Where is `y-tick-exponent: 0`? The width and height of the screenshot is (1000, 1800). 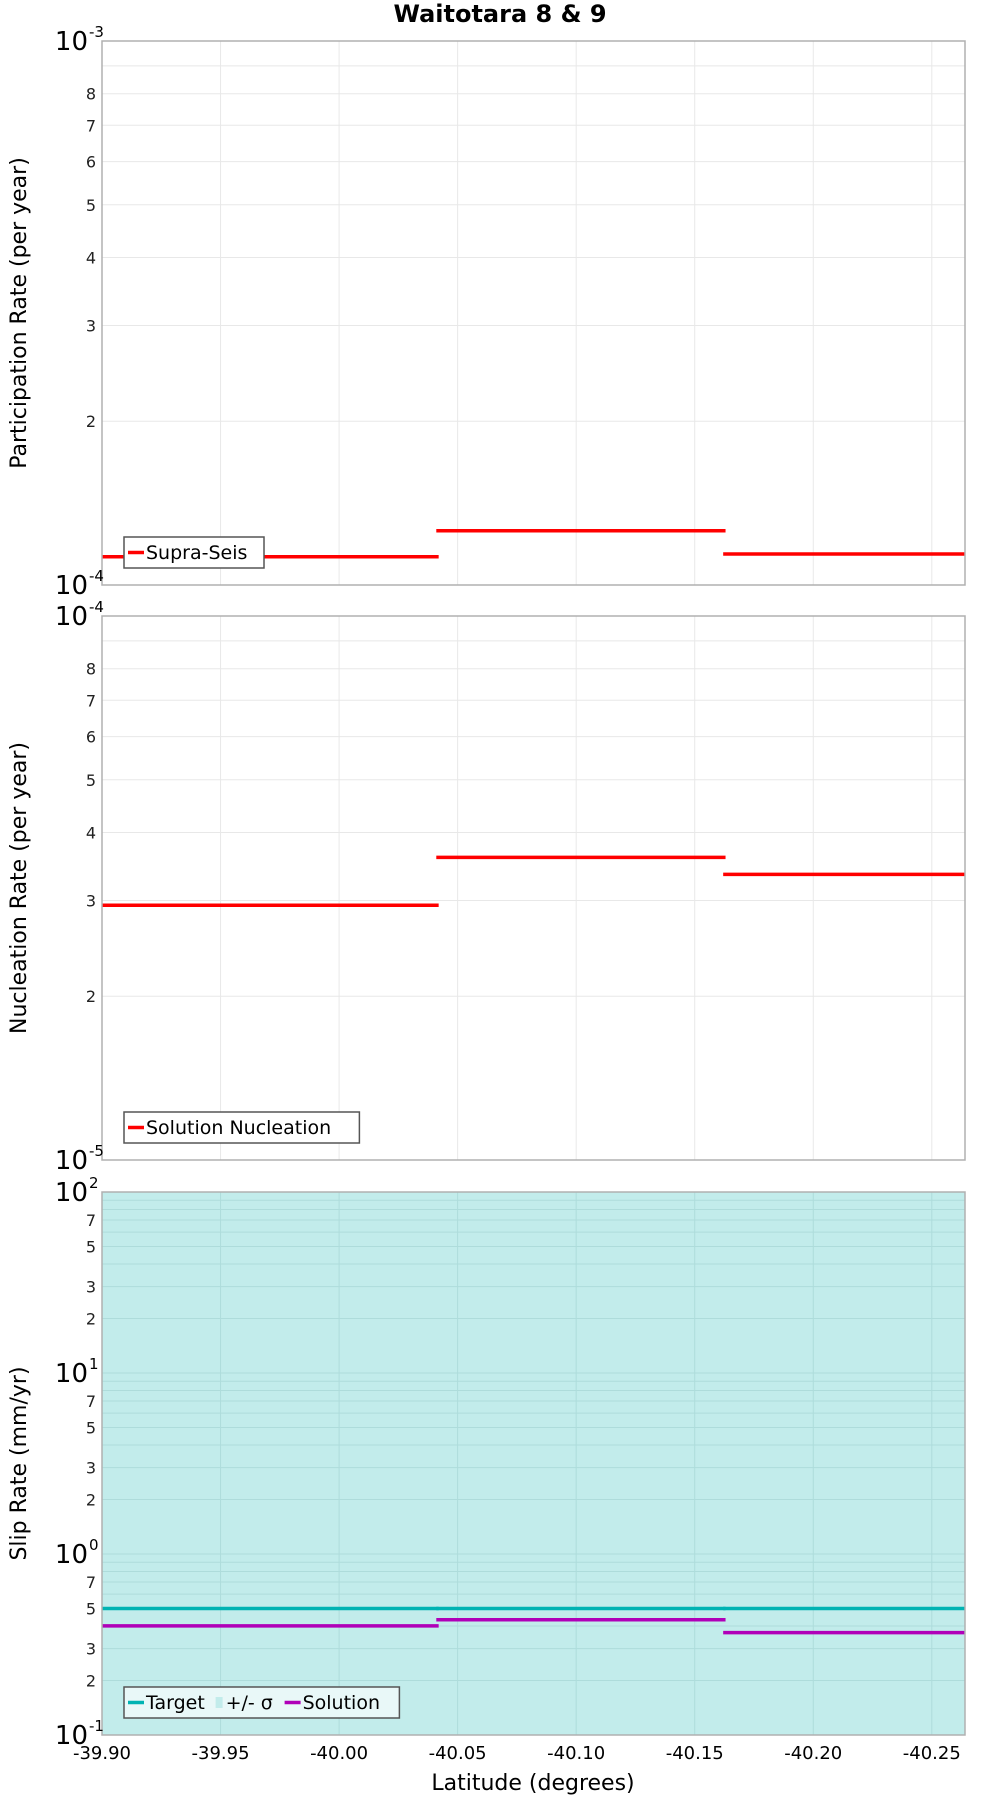 y-tick-exponent: 0 is located at coordinates (94, 1545).